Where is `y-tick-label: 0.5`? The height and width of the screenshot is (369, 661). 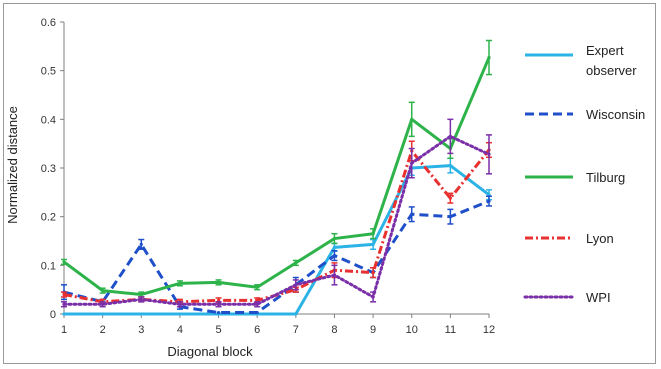 y-tick-label: 0.5 is located at coordinates (48, 72).